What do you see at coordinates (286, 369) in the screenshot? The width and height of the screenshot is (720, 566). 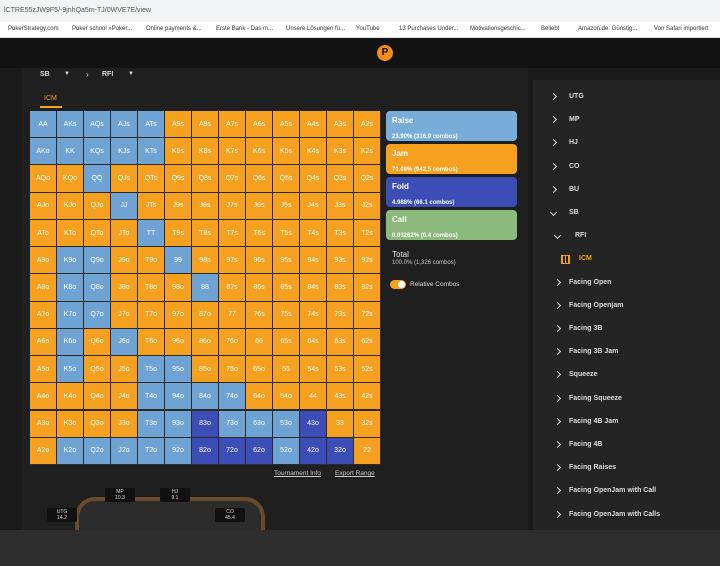 I see `hand-cell: 55` at bounding box center [286, 369].